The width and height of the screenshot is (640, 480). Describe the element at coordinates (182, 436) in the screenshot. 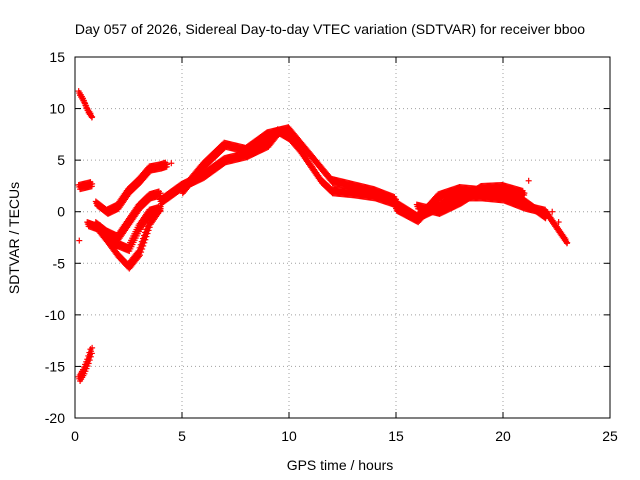

I see `x-tick-label: 5` at that location.